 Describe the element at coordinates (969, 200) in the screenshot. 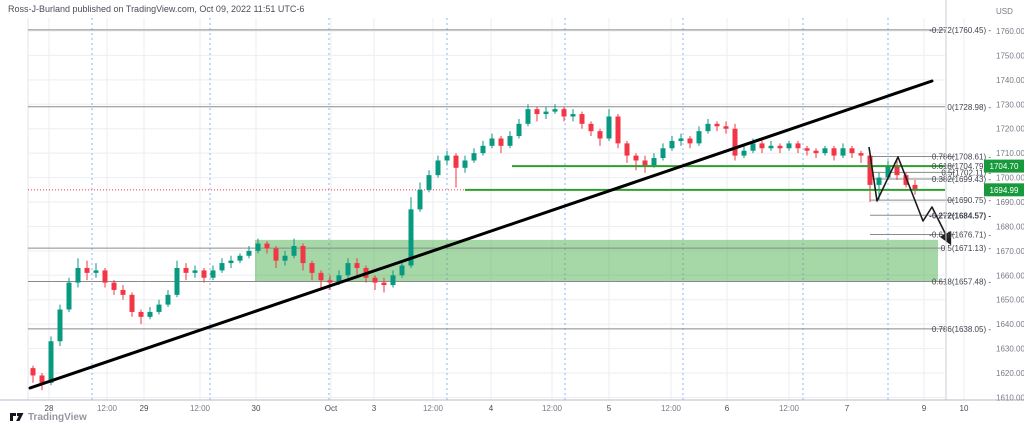

I see `fib-label: 0(1690.75) -` at that location.